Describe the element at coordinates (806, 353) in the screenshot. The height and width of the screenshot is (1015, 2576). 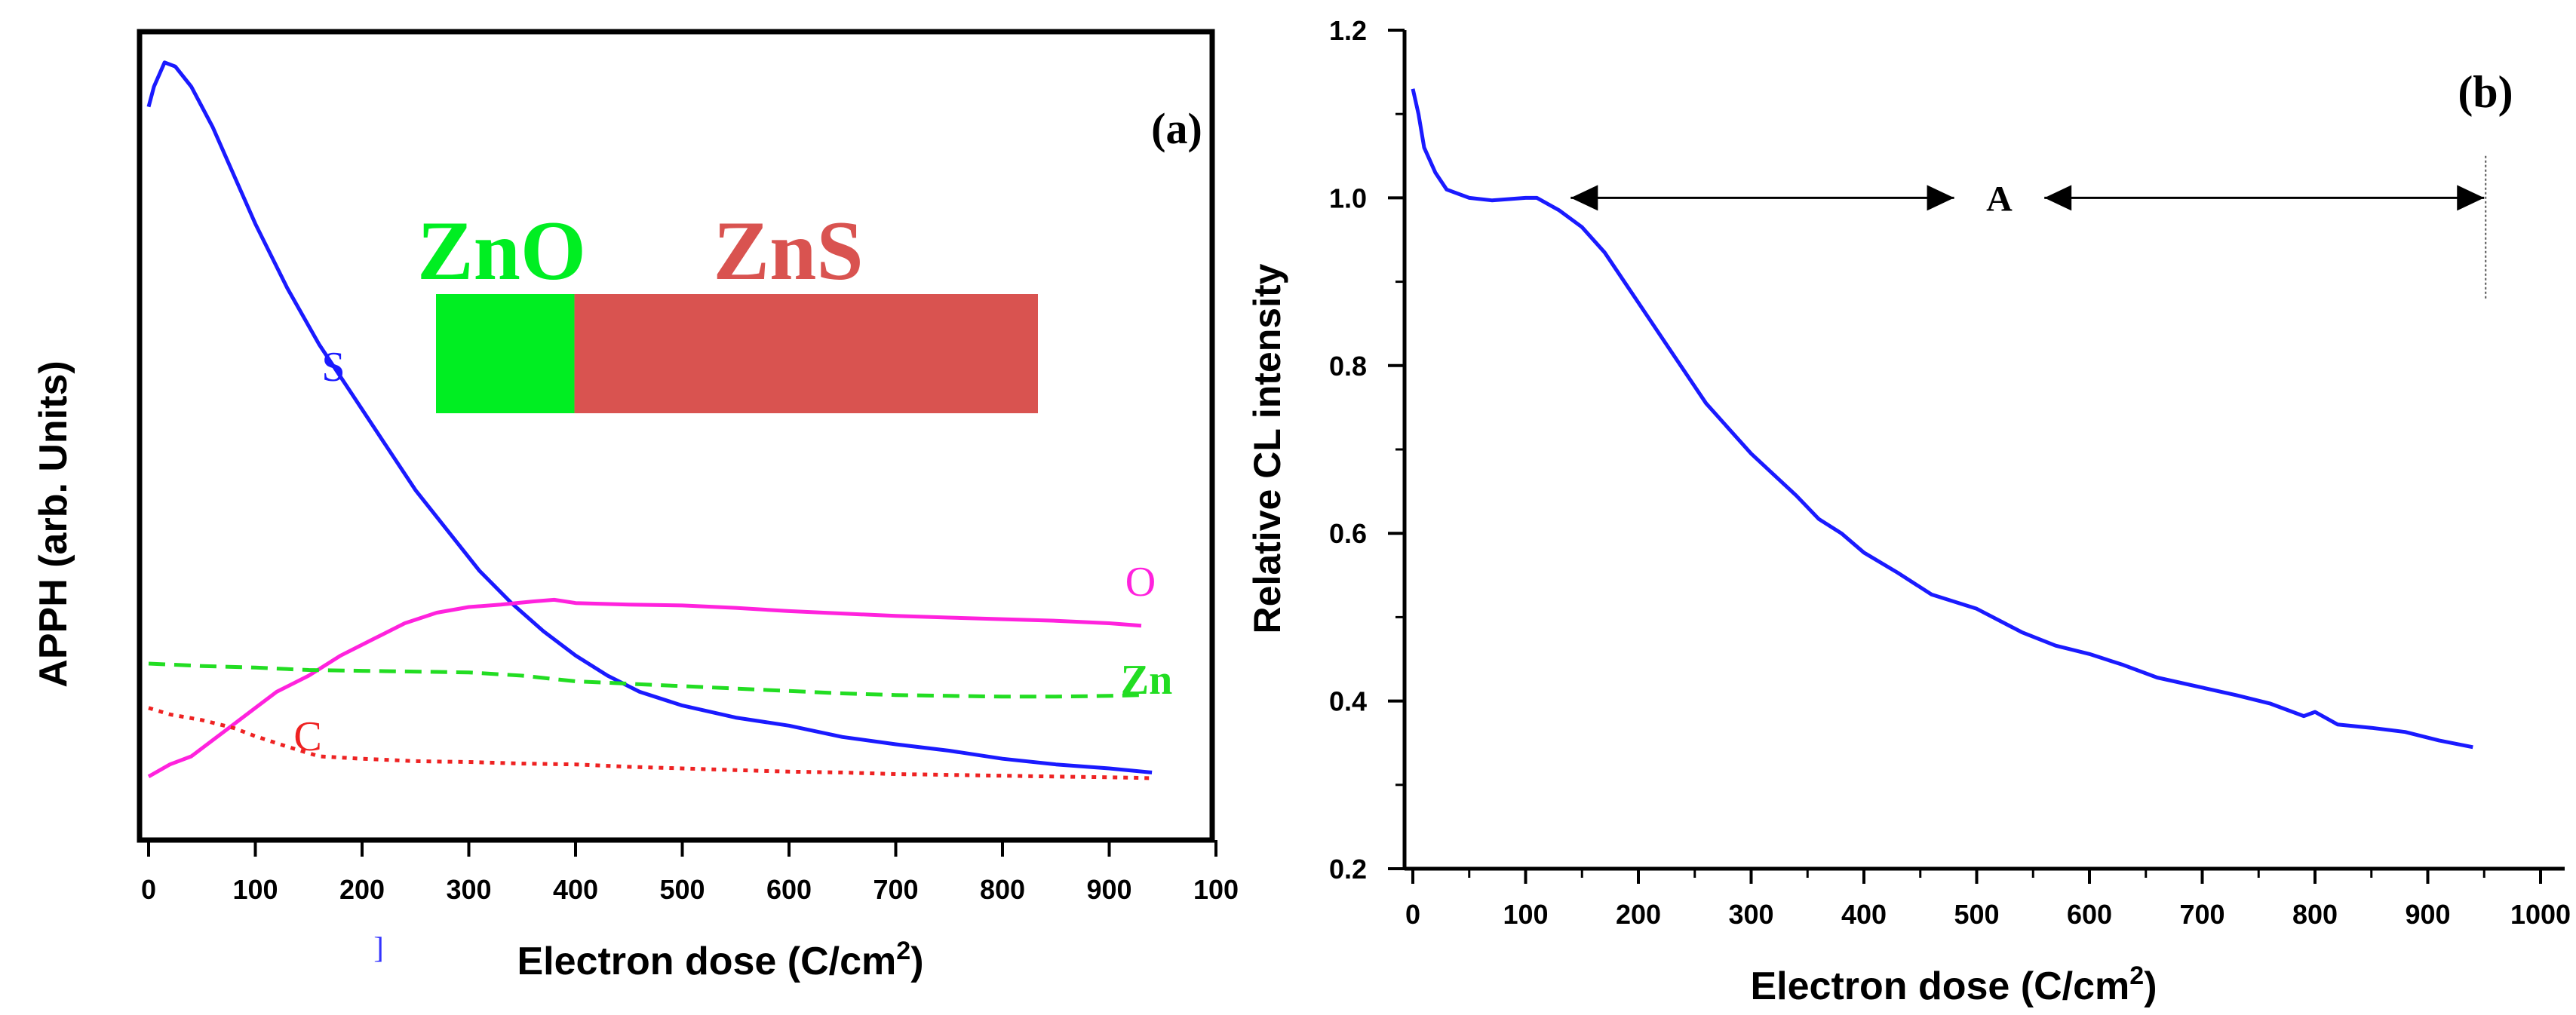
I see `zns-layer-bar` at that location.